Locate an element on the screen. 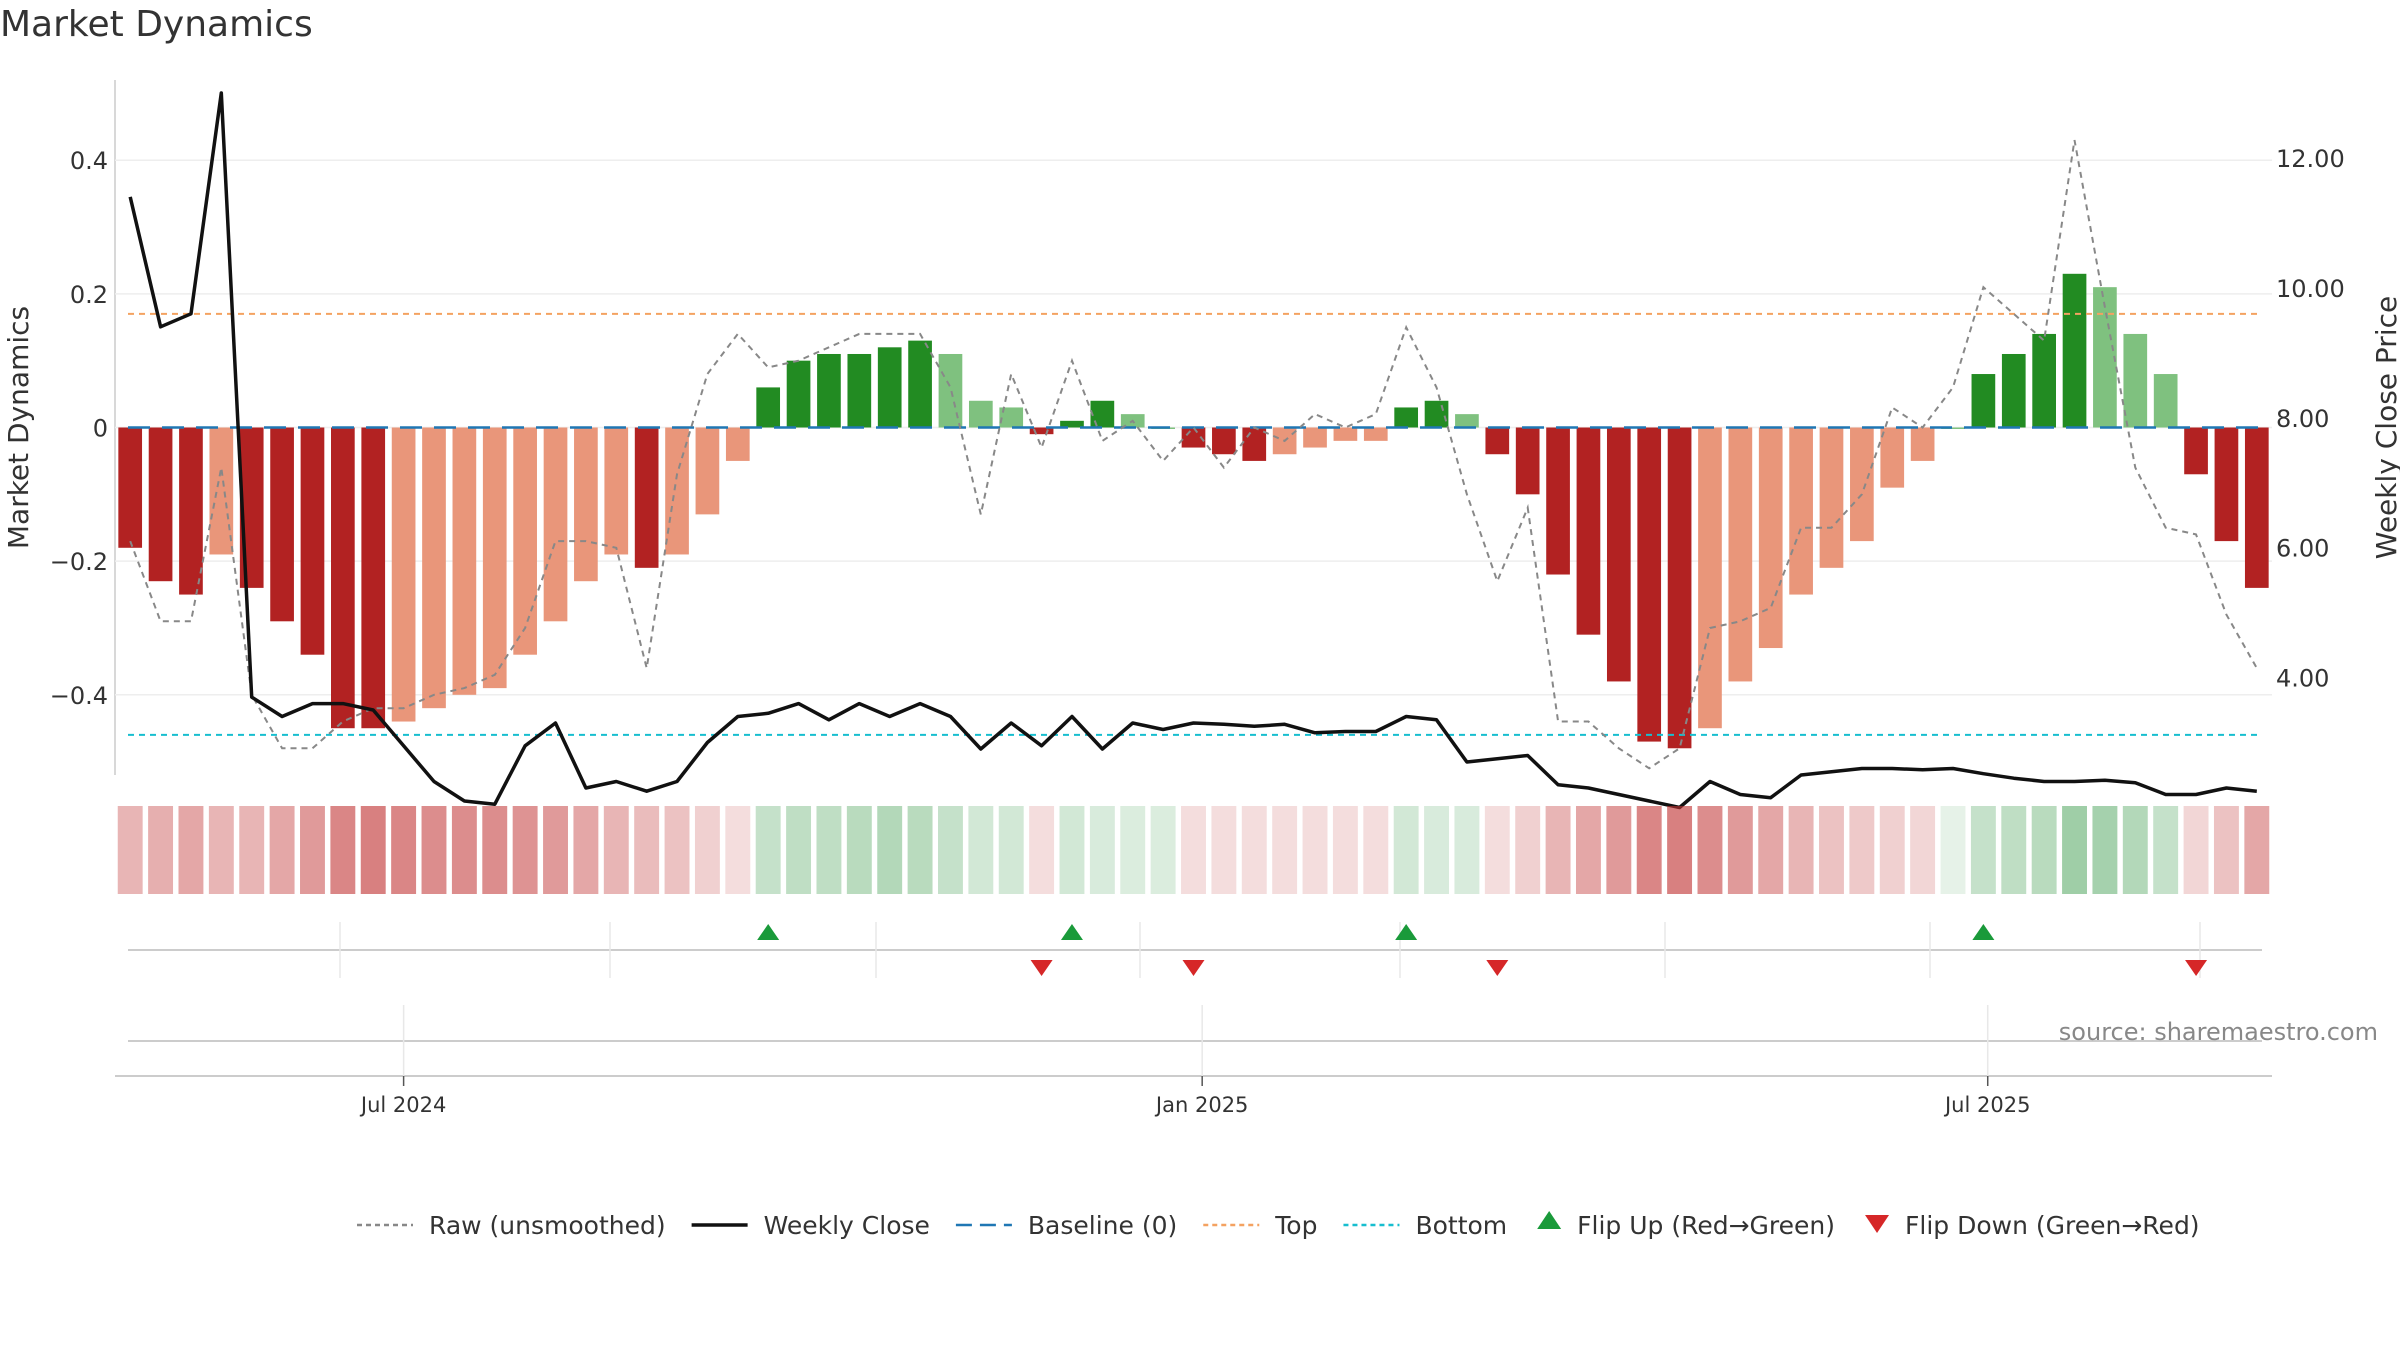 Image resolution: width=2400 pixels, height=1350 pixels. y2-tick-label: 10.00 is located at coordinates (2310, 289).